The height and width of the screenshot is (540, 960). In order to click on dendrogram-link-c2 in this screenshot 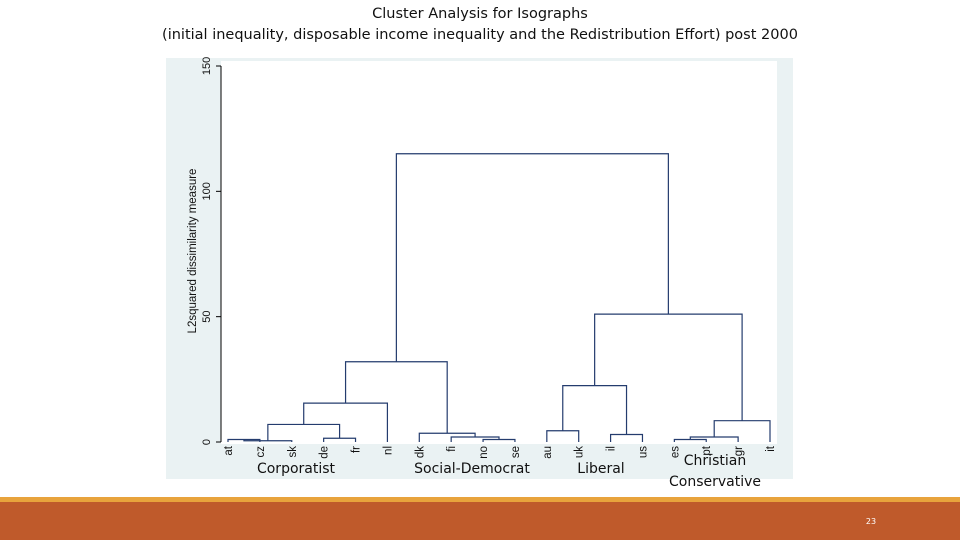, I will do `click(268, 440)`.